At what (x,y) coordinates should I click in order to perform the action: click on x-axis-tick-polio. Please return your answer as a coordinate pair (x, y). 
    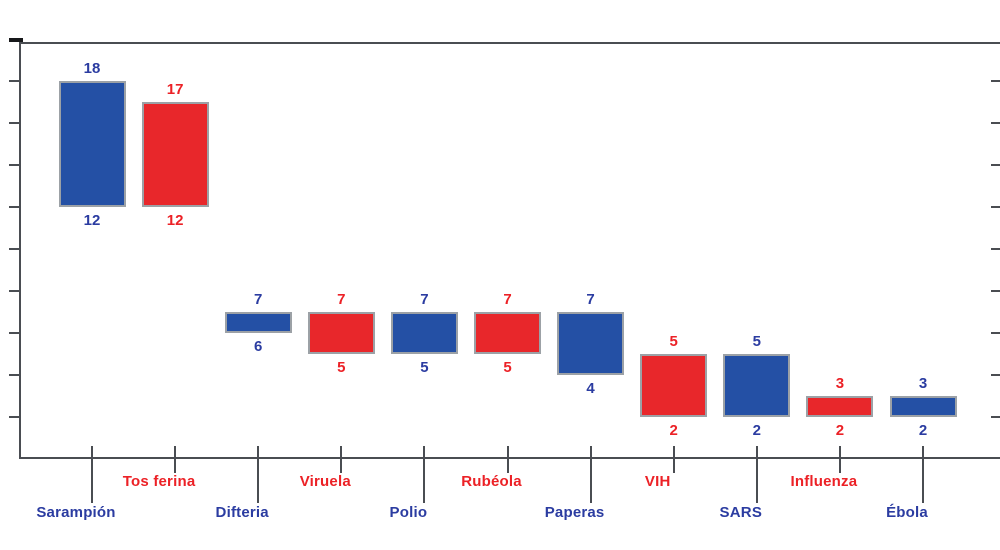
    Looking at the image, I should click on (424, 474).